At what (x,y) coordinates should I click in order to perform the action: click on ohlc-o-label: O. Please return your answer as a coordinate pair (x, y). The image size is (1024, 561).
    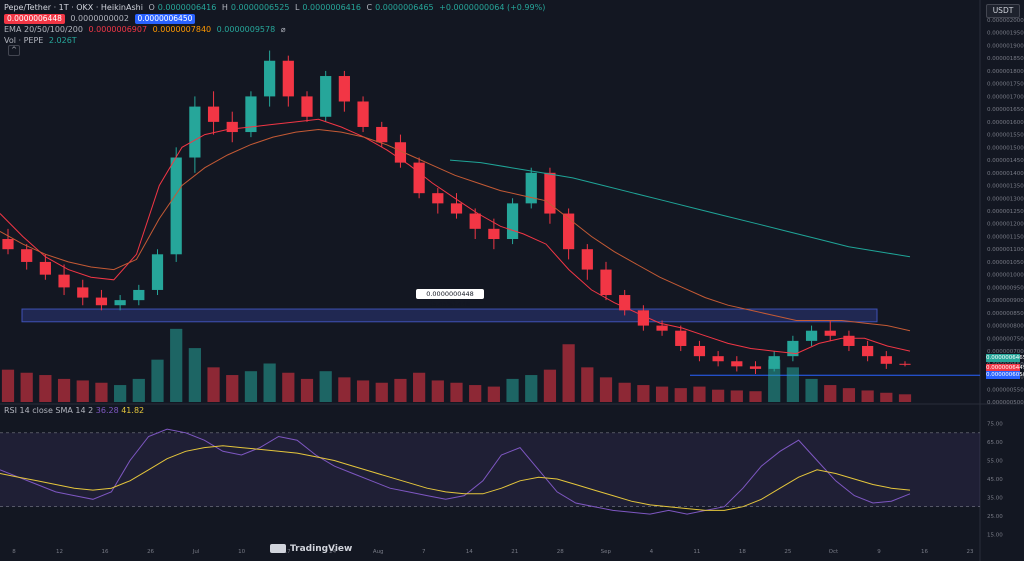
    Looking at the image, I should click on (151, 7).